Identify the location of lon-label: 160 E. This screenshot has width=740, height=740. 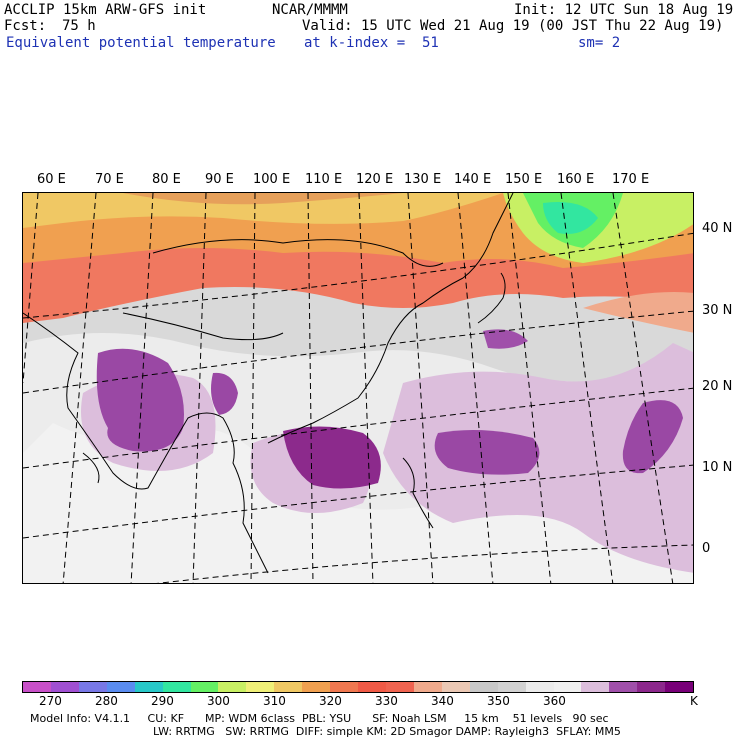
(576, 179).